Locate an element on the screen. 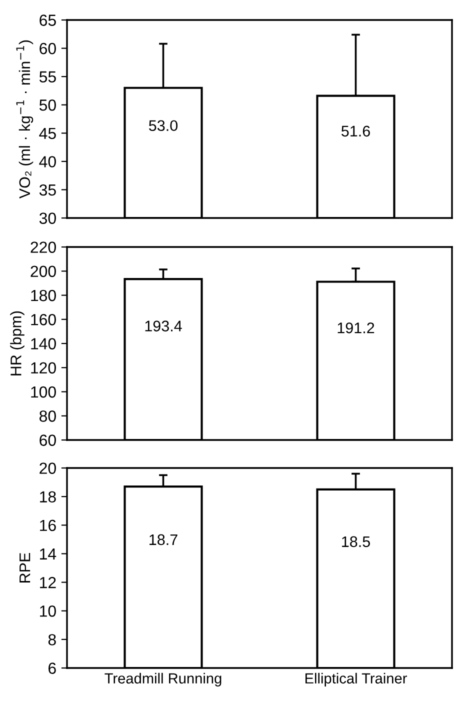 The image size is (470, 712). y-tick-label: 120 is located at coordinates (43, 368).